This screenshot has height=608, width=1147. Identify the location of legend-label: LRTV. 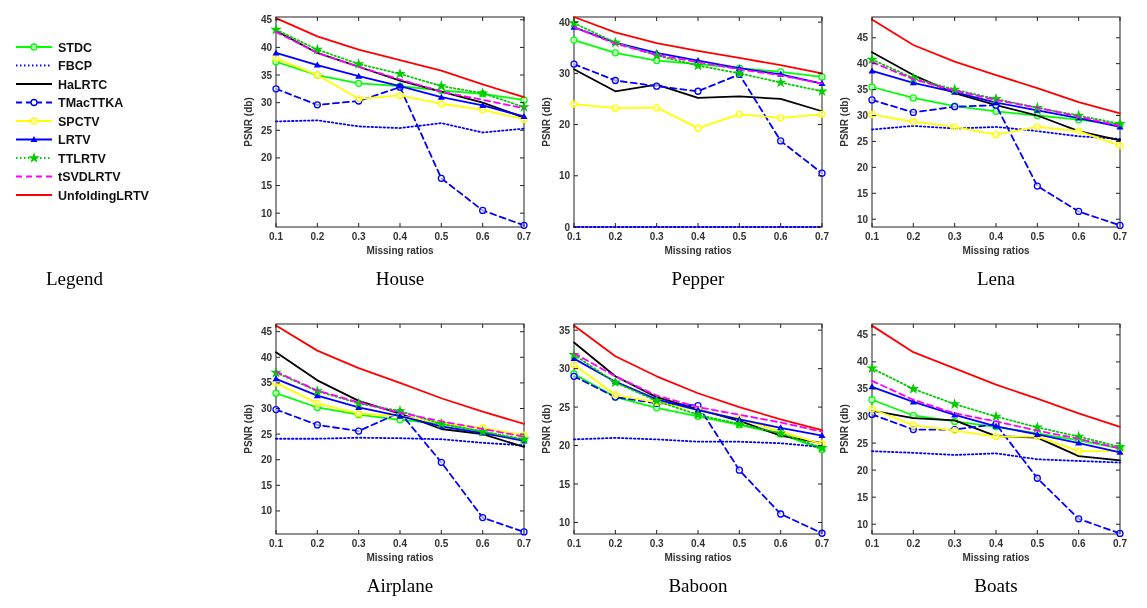
(75, 140).